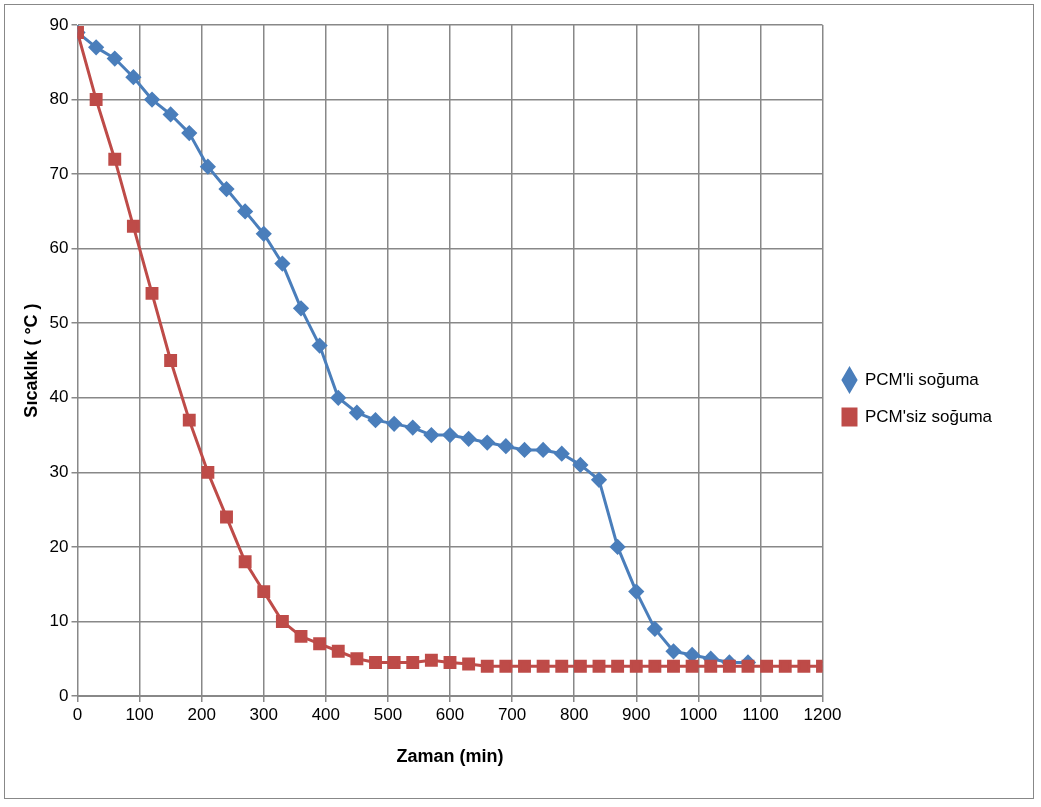  What do you see at coordinates (139, 714) in the screenshot?
I see `x-tick-label: 100` at bounding box center [139, 714].